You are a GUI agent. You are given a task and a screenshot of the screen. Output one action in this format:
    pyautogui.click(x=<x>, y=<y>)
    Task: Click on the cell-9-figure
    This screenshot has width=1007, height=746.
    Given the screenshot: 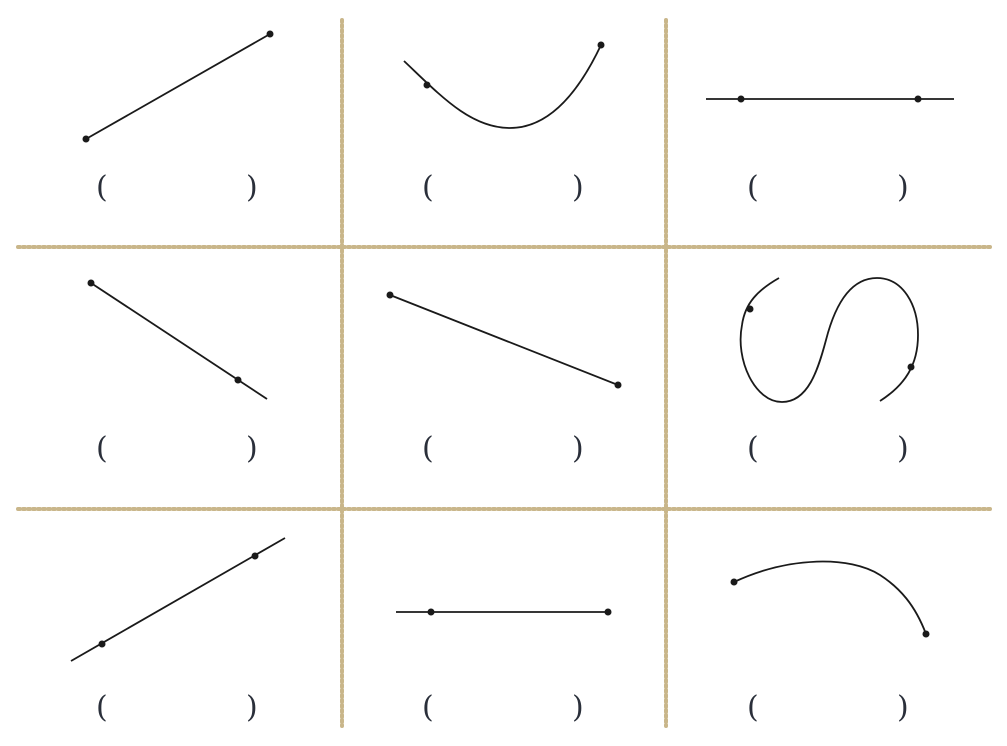 What is the action you would take?
    pyautogui.click(x=830, y=599)
    